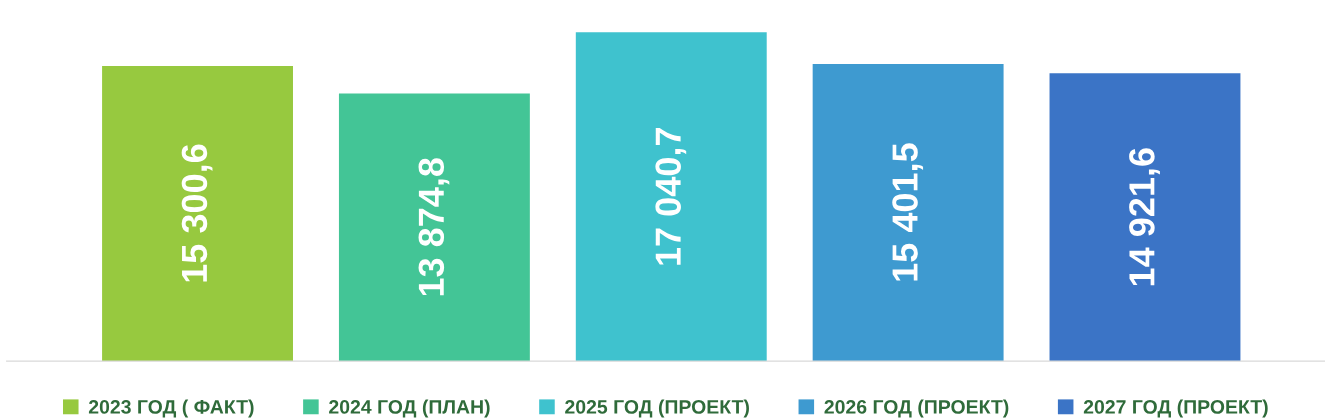  I want to click on legend-label: 2027 ГОД (ПРОЕКТ), so click(1175, 408).